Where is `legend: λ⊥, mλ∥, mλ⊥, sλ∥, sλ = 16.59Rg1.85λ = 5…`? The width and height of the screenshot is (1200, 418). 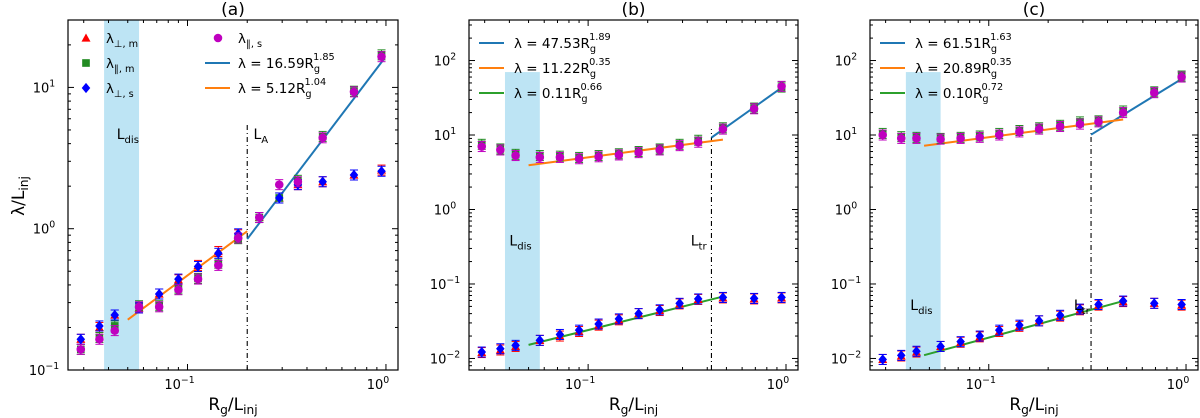 legend: λ⊥, mλ∥, mλ⊥, sλ∥, sλ = 16.59Rg1.85λ = 5… is located at coordinates (208, 65).